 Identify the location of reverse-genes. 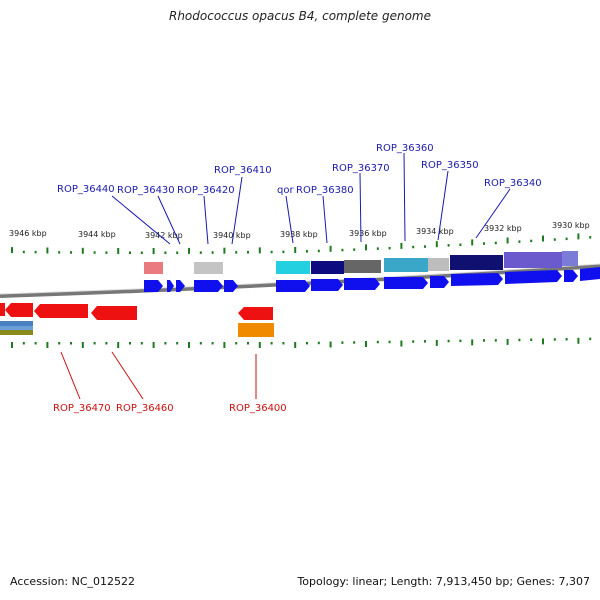
(136, 311).